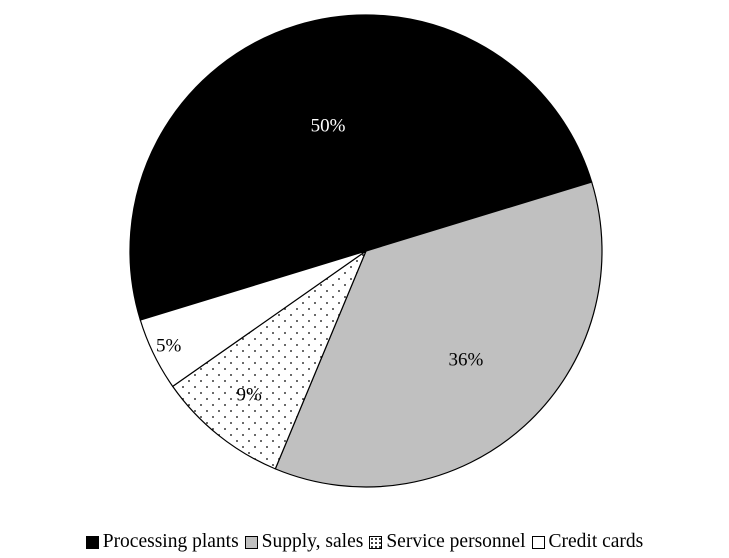  I want to click on slice-label: 50%, so click(328, 125).